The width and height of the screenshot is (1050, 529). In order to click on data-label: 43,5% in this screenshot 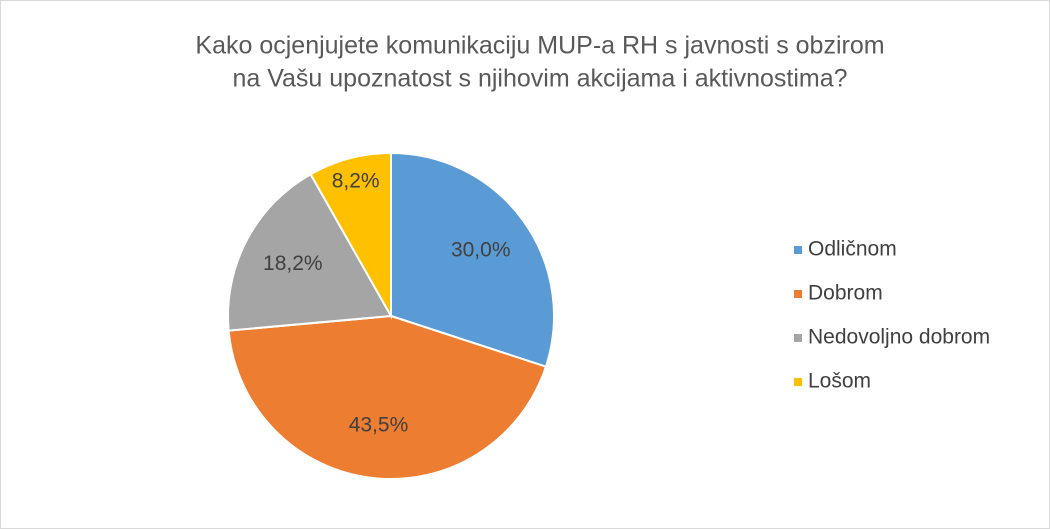, I will do `click(379, 425)`.